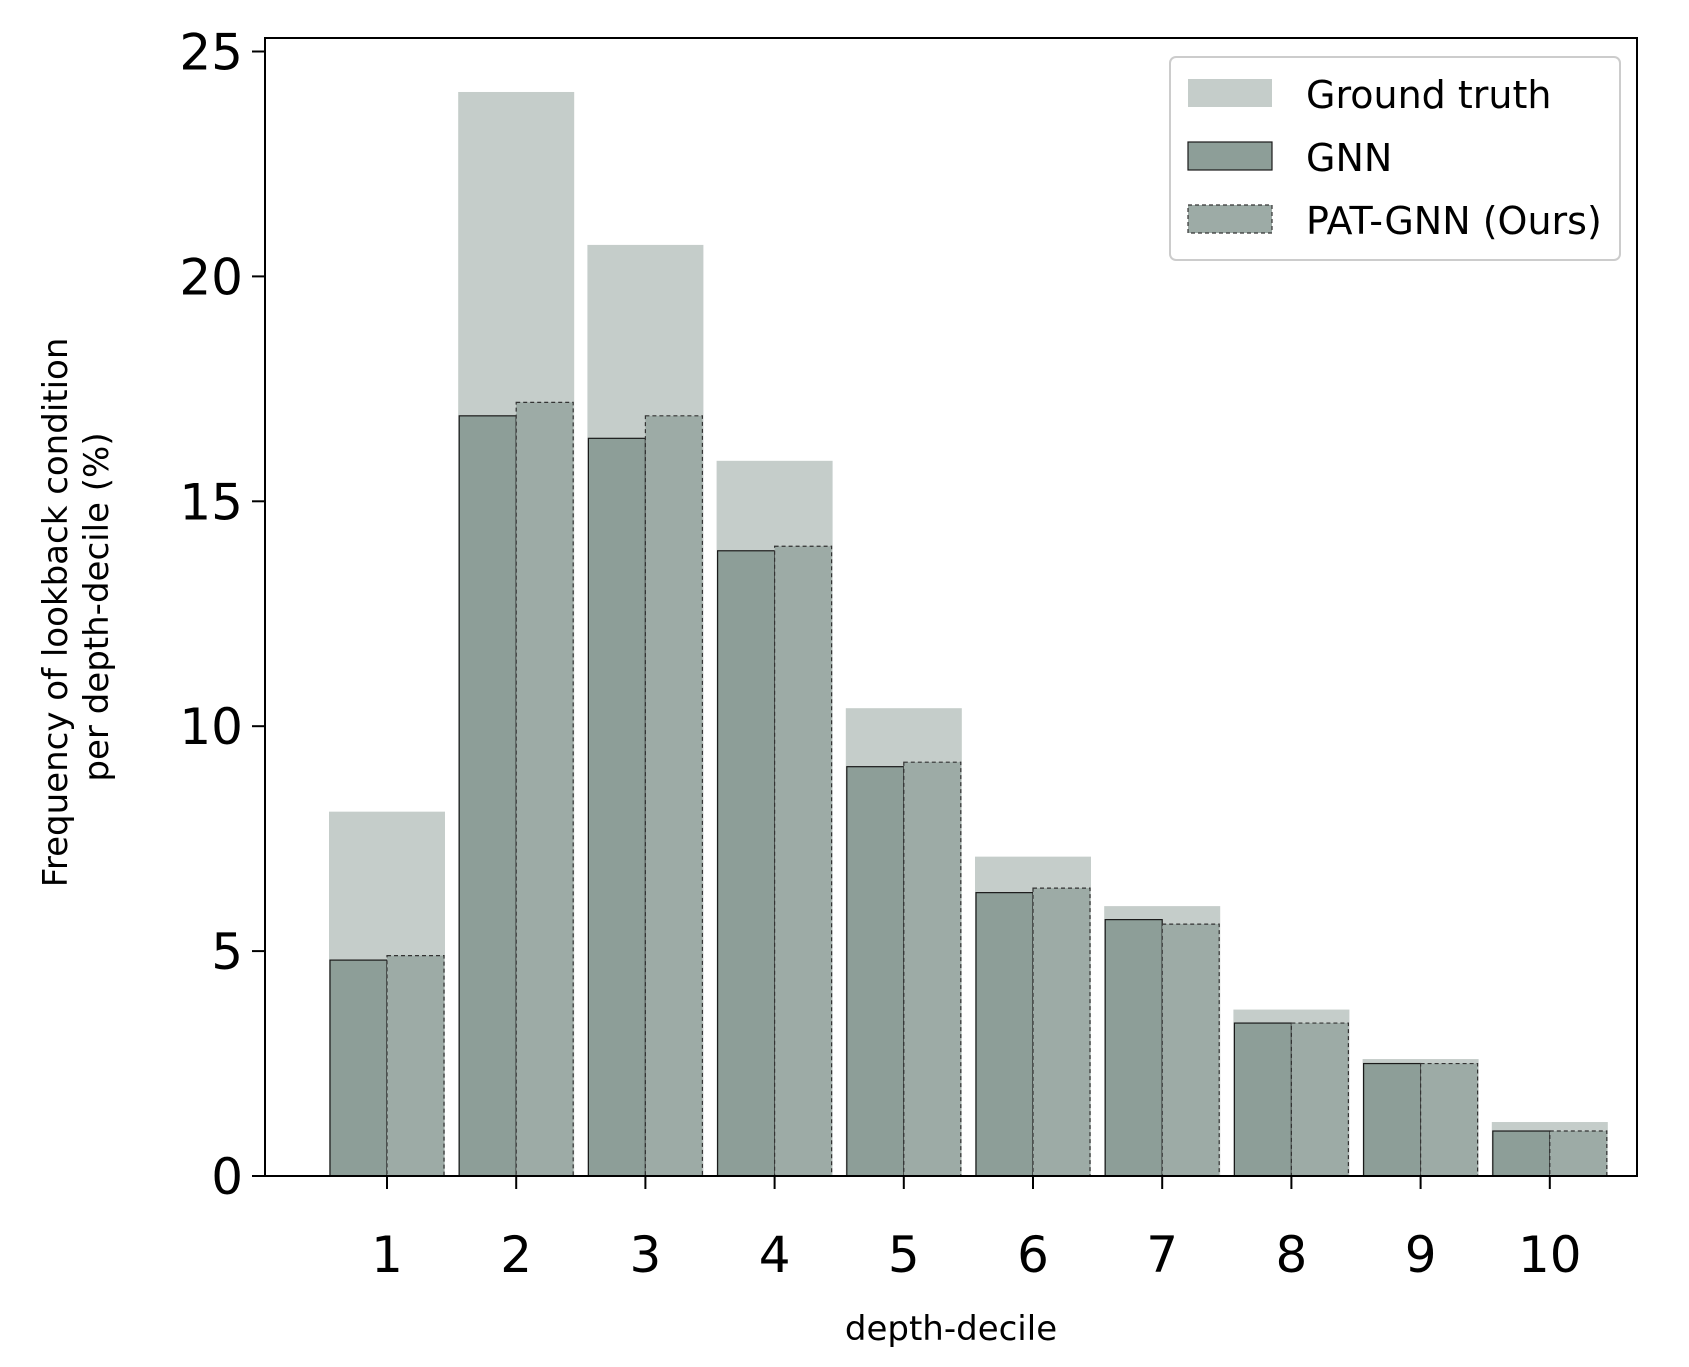 The image size is (1689, 1367). I want to click on y-tick-label-20: 20, so click(211, 277).